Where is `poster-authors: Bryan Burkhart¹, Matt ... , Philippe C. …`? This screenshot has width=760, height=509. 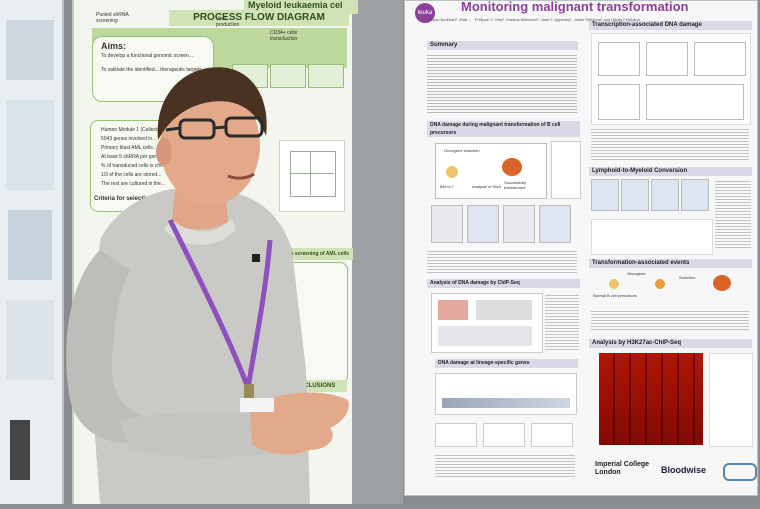
poster-authors: Bryan Burkhart¹, Matt ... , Philippe C. … is located at coordinates (534, 19).